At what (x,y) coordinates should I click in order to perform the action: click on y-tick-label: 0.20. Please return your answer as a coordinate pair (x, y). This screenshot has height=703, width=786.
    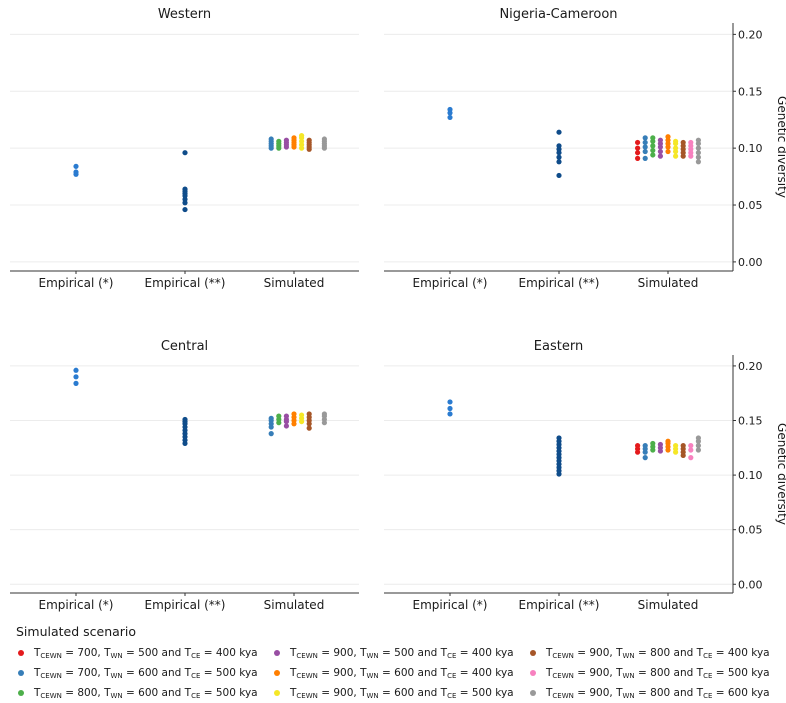
    Looking at the image, I should click on (750, 34).